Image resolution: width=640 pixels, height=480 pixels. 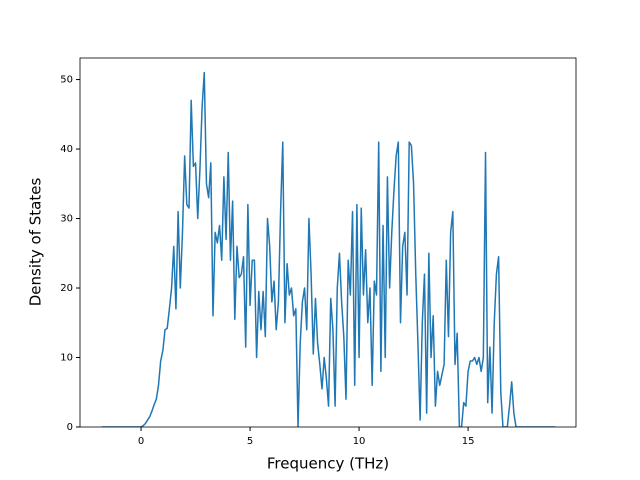 I want to click on x-tick-label: 5, so click(x=250, y=441).